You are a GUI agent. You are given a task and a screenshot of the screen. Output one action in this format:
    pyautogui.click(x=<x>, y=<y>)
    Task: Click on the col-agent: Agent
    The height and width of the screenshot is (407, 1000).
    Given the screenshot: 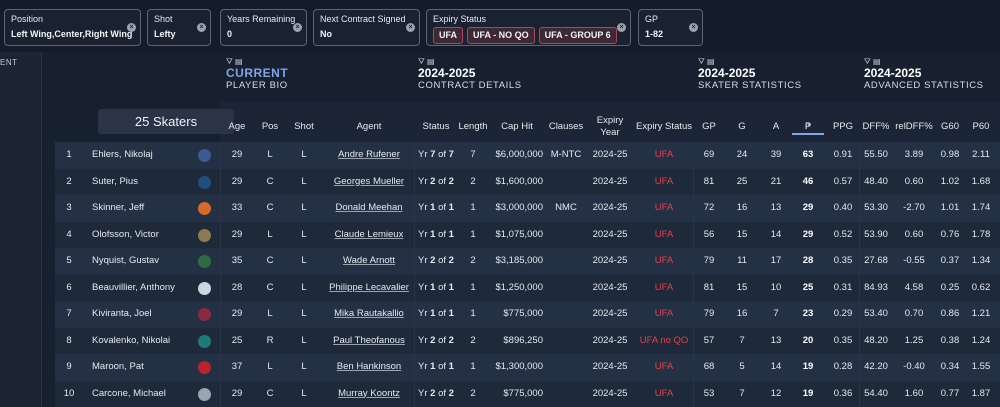 What is the action you would take?
    pyautogui.click(x=369, y=126)
    